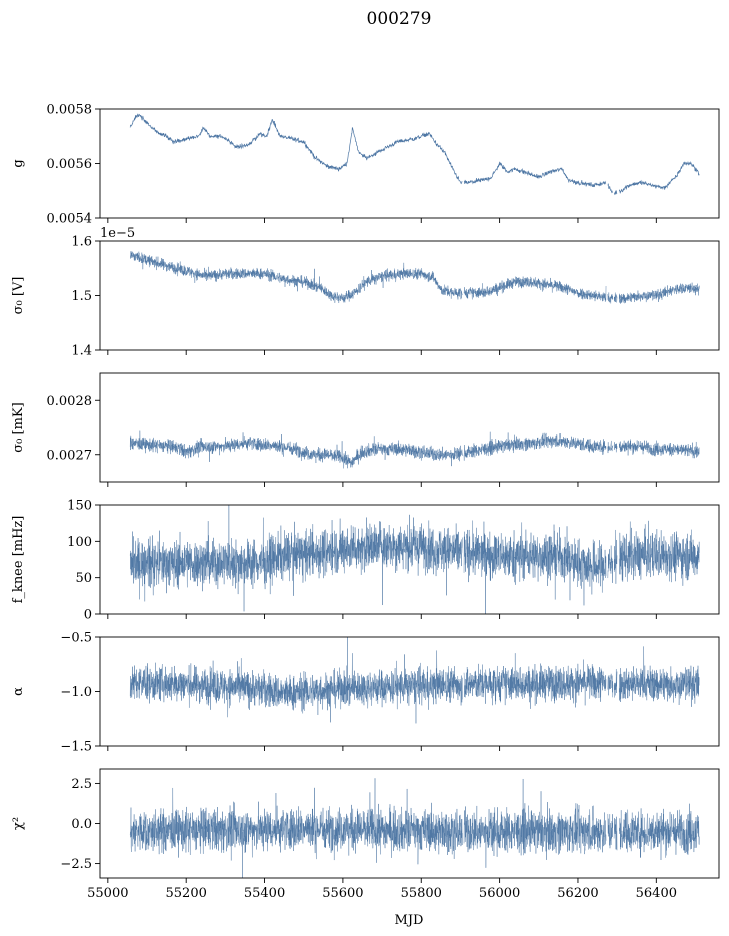 This screenshot has width=729, height=936. I want to click on y-tick-label: −2.5, so click(76, 864).